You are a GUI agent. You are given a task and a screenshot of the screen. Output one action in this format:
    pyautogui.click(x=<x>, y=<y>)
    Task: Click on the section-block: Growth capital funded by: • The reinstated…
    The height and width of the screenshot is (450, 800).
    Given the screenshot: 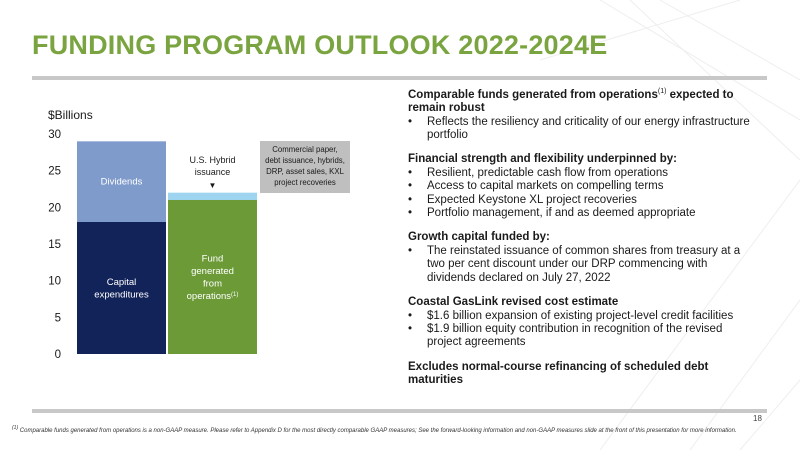 What is the action you would take?
    pyautogui.click(x=583, y=258)
    